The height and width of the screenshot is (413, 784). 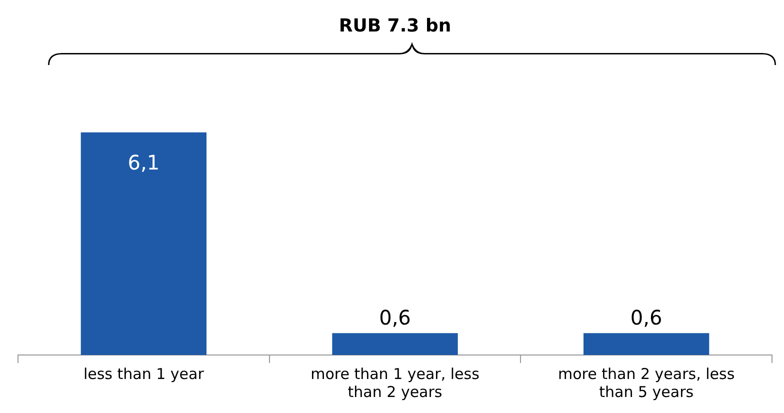 What do you see at coordinates (646, 382) in the screenshot?
I see `x-tick-label: more than 2 years, less than 5 years` at bounding box center [646, 382].